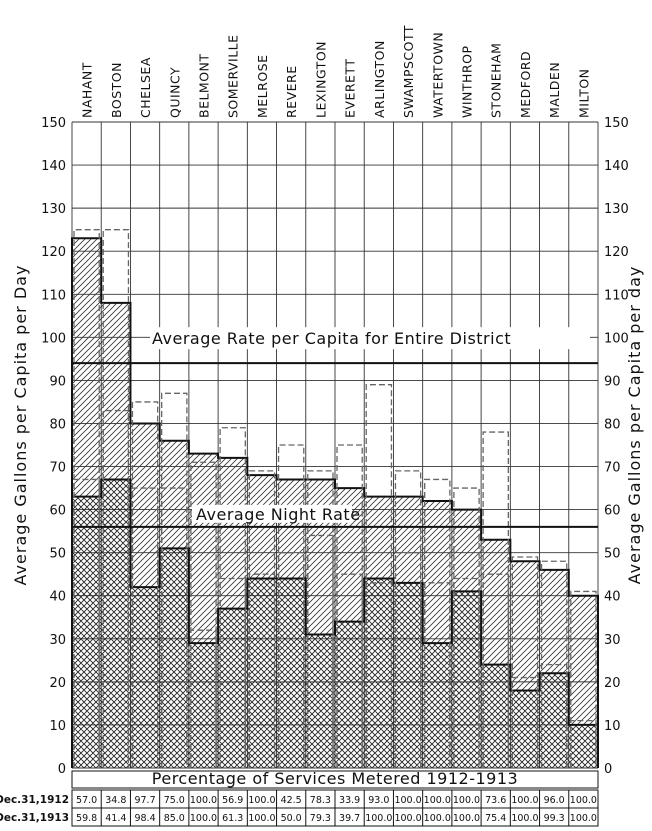 The height and width of the screenshot is (831, 652). I want to click on ytick-label-right: 140, so click(616, 166).